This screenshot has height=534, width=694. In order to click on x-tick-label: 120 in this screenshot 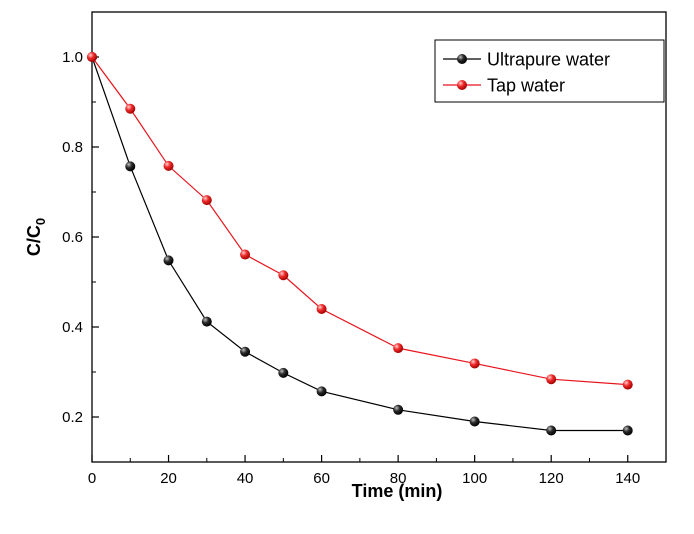, I will do `click(551, 478)`.